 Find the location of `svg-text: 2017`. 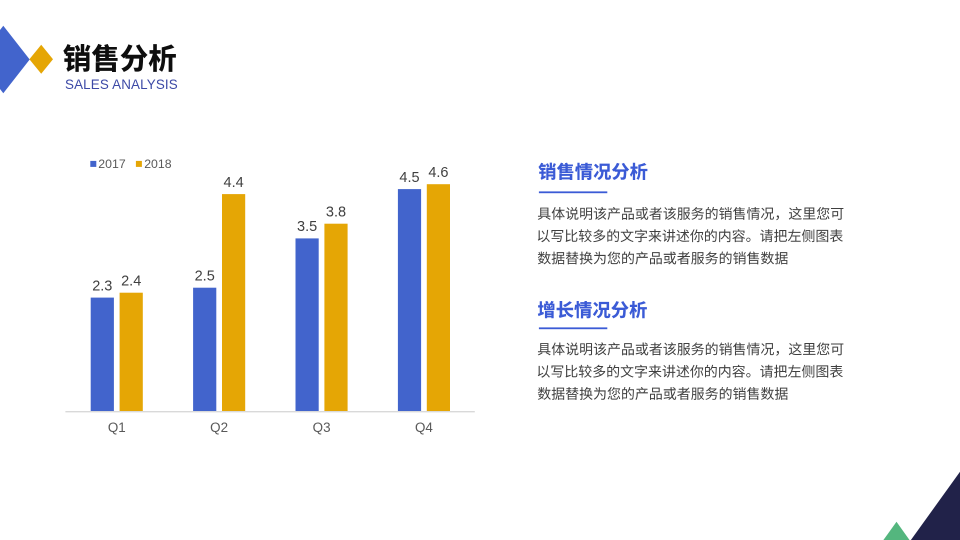

svg-text: 2017 is located at coordinates (112, 164).